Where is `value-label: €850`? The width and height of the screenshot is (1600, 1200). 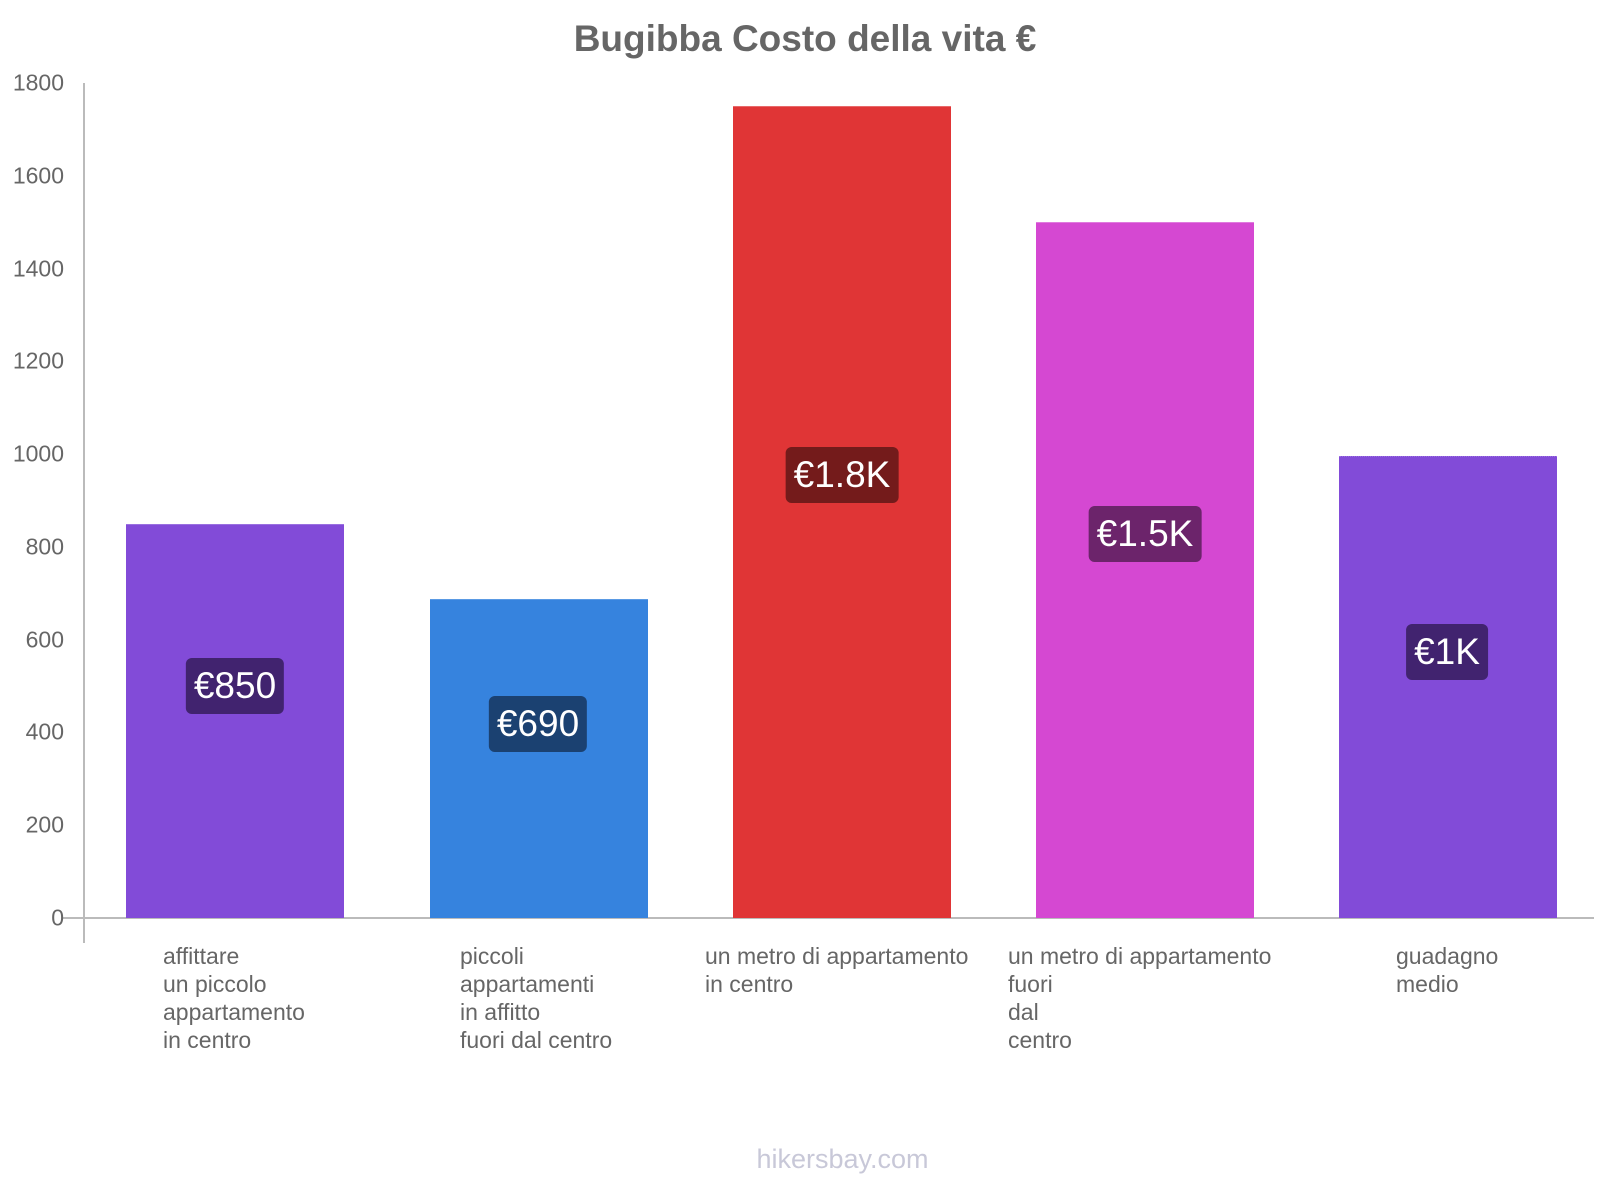 value-label: €850 is located at coordinates (235, 686).